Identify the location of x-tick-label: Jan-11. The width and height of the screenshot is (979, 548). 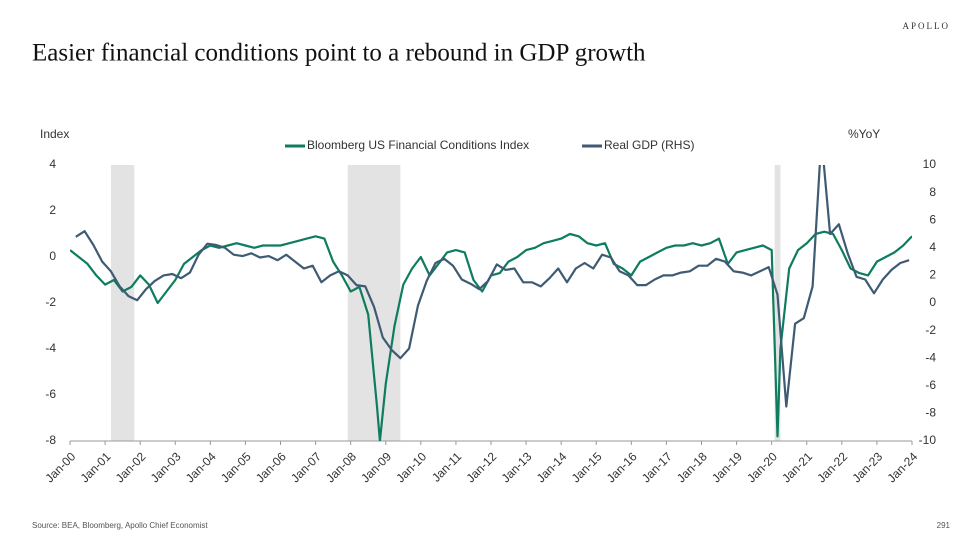
(446, 466).